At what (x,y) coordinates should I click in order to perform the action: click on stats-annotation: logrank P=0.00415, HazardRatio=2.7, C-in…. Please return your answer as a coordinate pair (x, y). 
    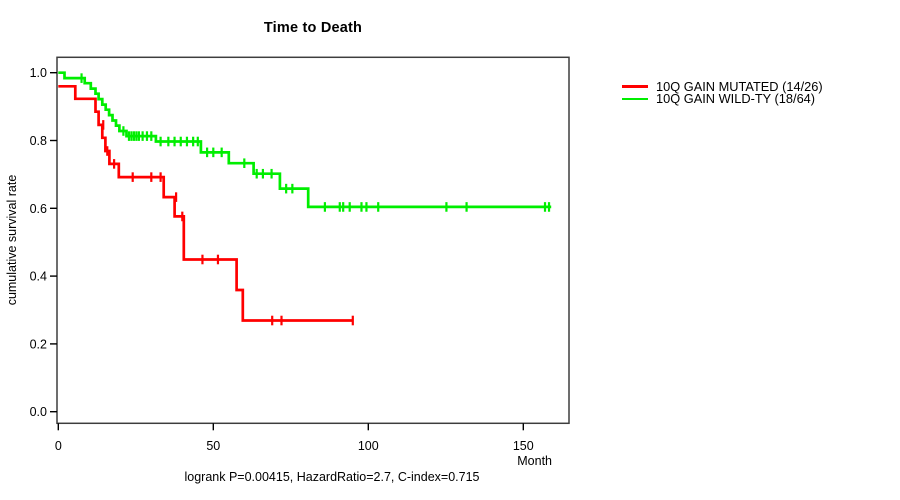
    Looking at the image, I should click on (332, 477).